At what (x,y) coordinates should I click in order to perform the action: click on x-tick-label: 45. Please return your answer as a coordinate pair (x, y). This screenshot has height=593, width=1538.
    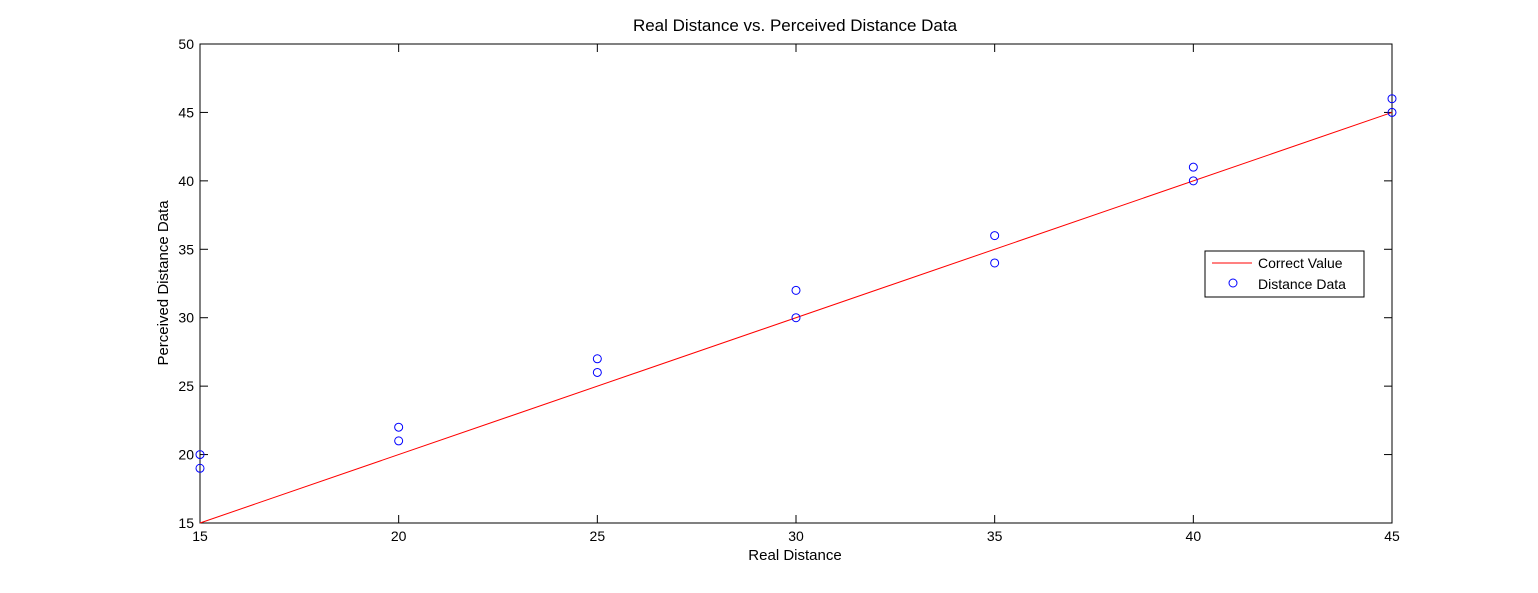
    Looking at the image, I should click on (1392, 536).